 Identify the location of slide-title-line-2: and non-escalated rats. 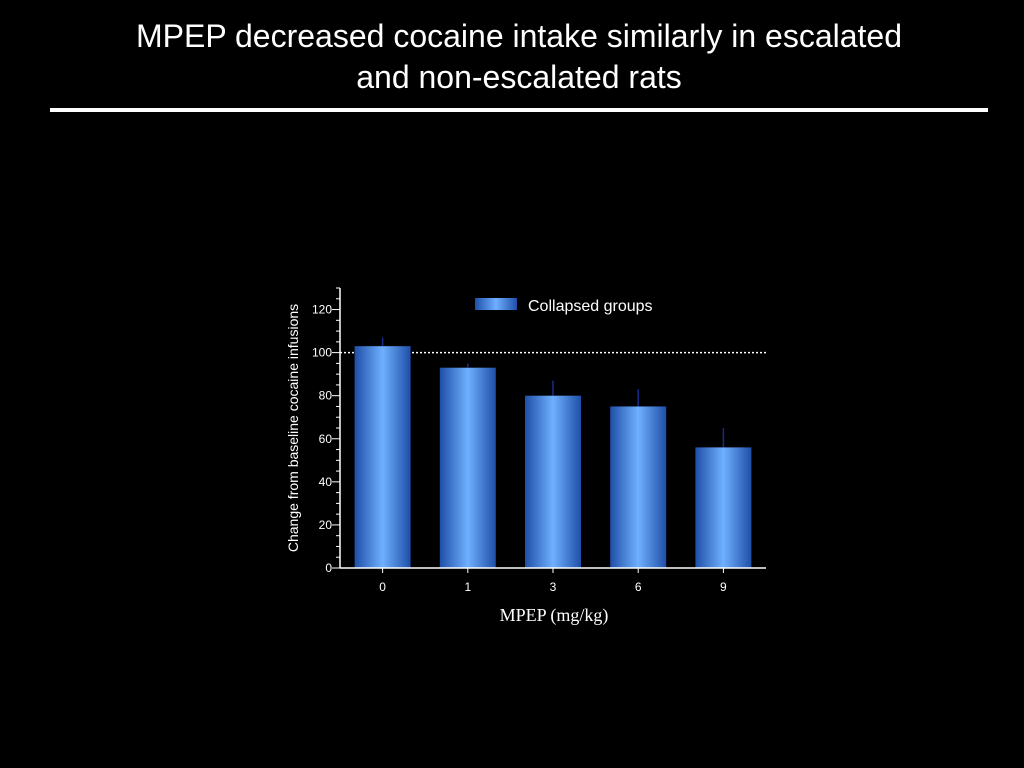
(519, 77).